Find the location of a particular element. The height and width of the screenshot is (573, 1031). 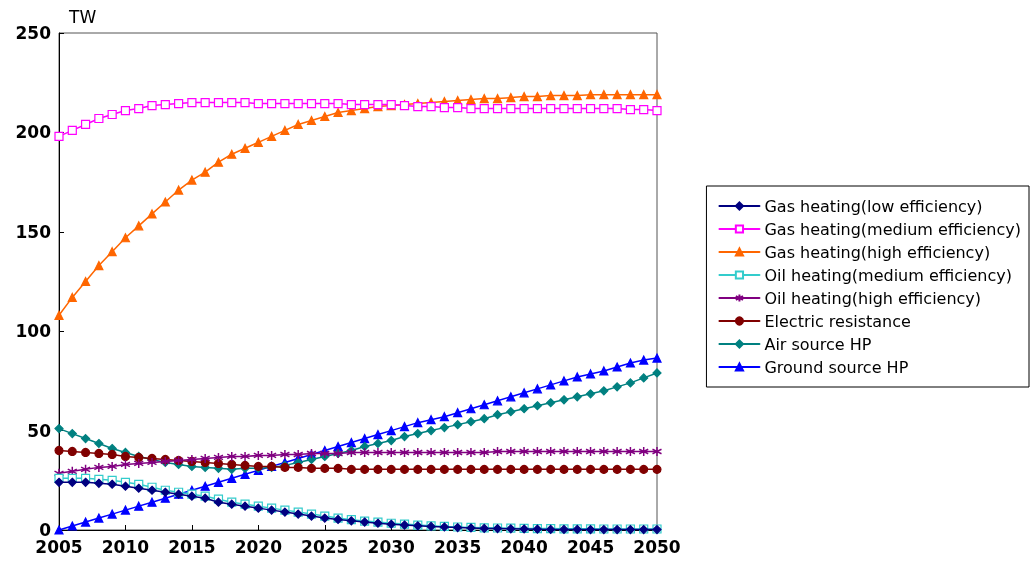

x-tick-label: 2020 is located at coordinates (258, 546).